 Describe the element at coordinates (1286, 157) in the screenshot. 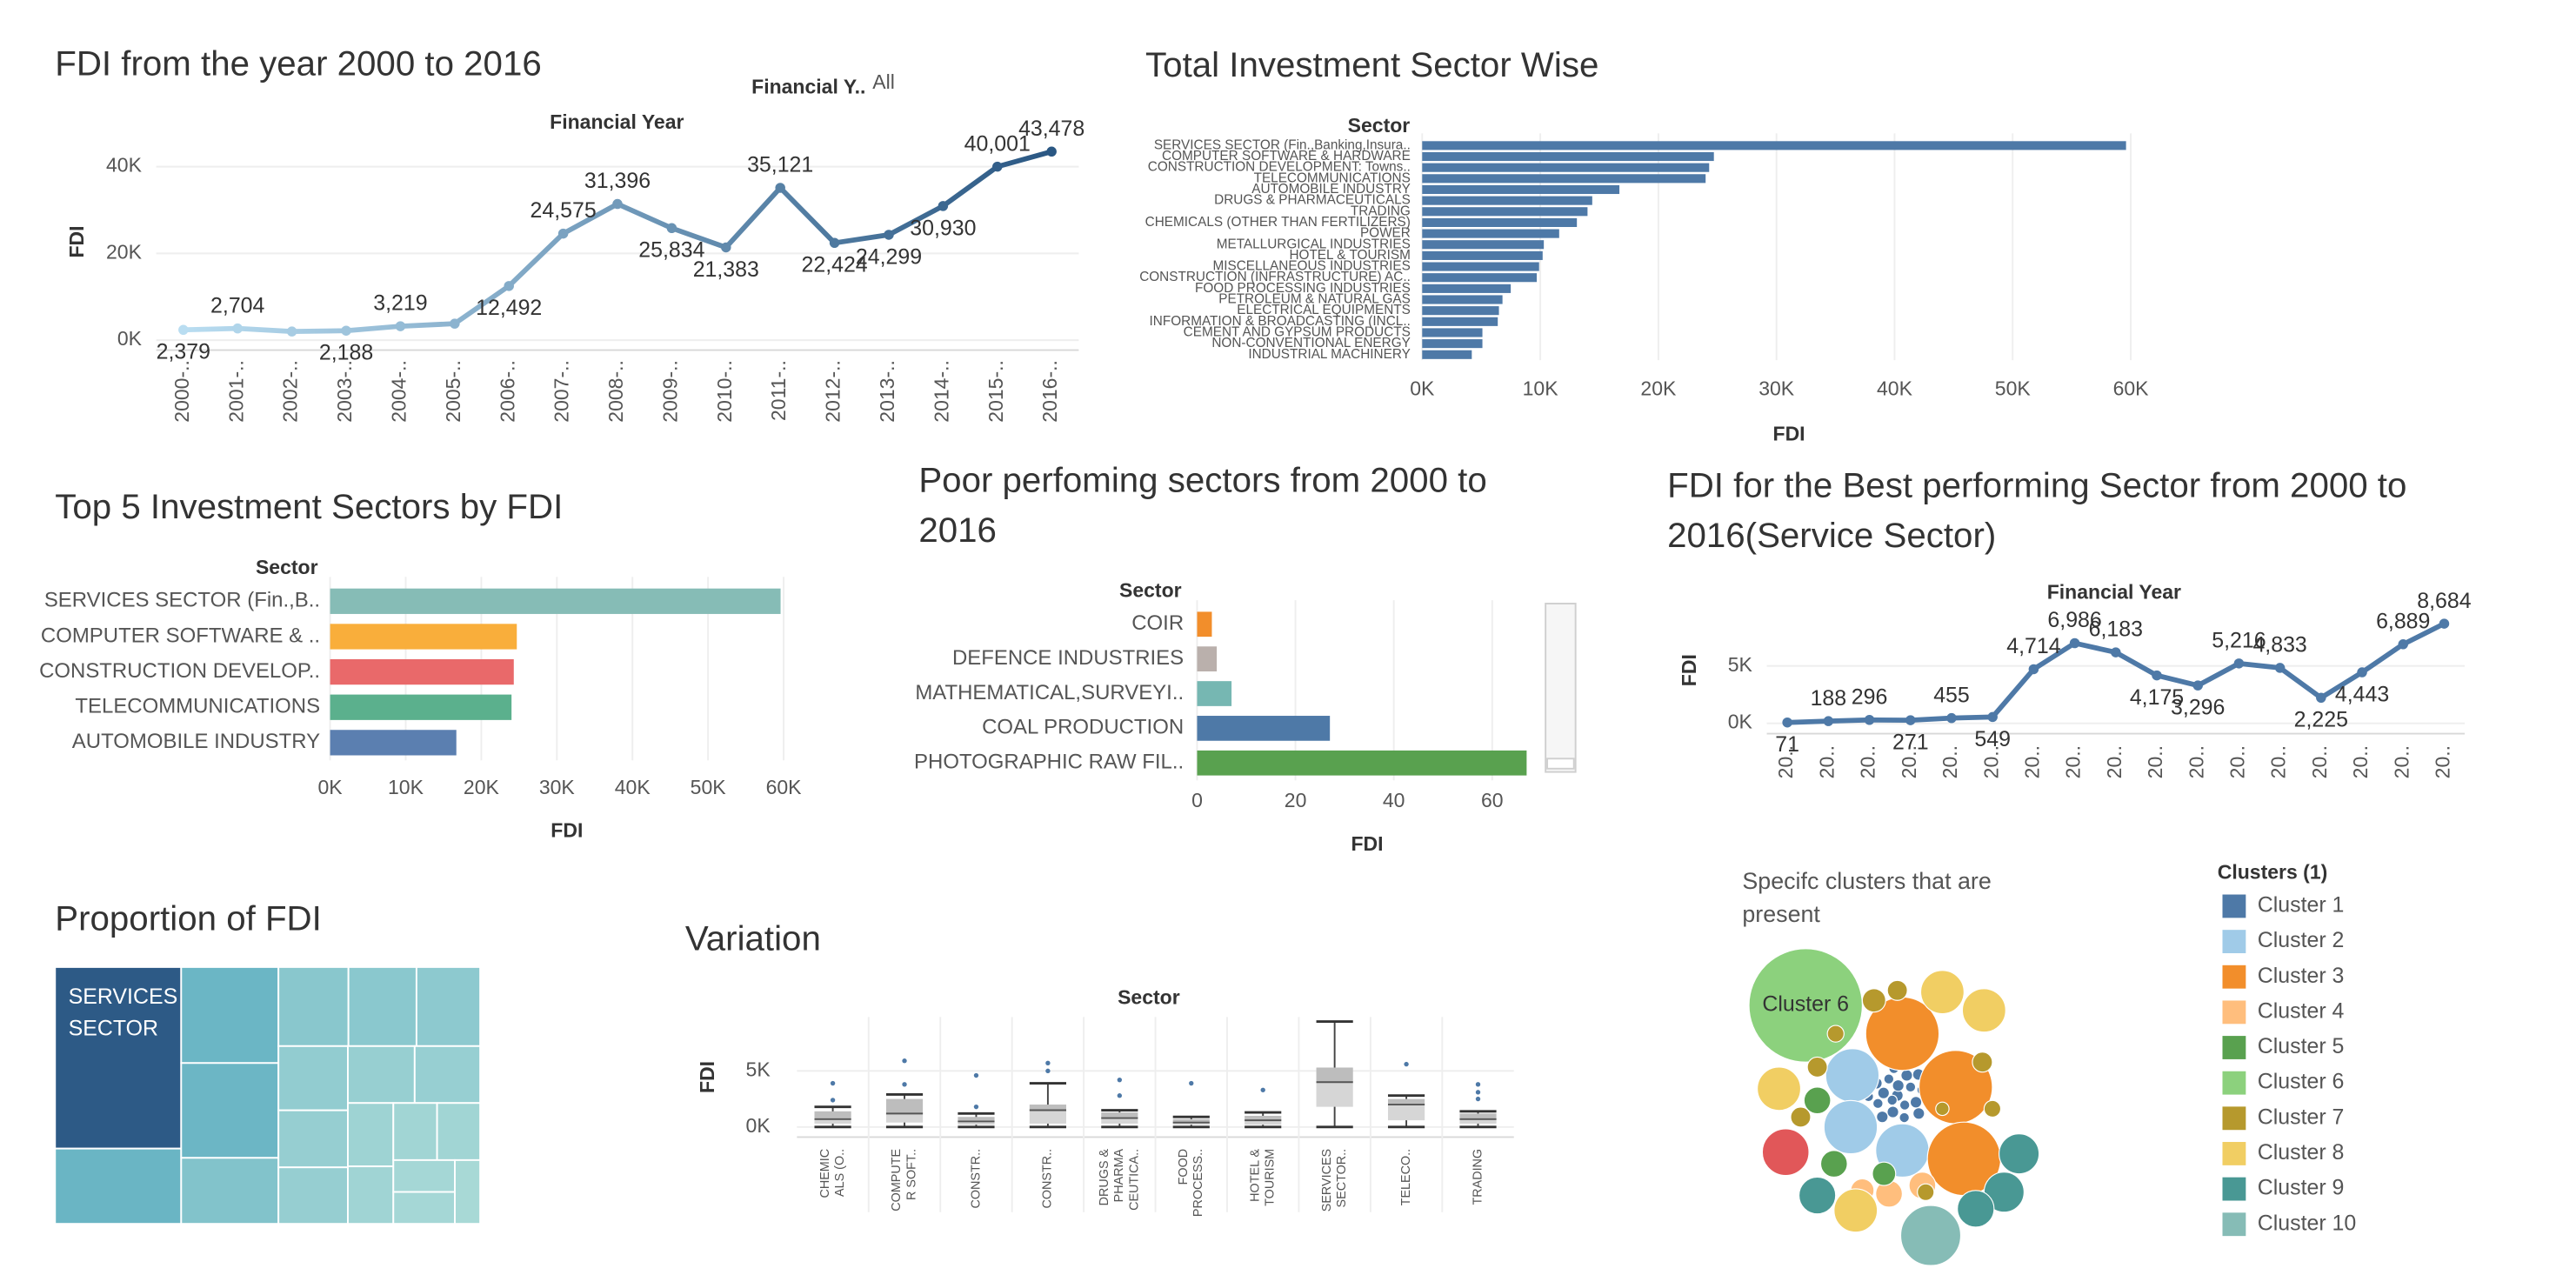

I see `category-label: COMPUTER SOFTWARE & HARDWARE` at that location.